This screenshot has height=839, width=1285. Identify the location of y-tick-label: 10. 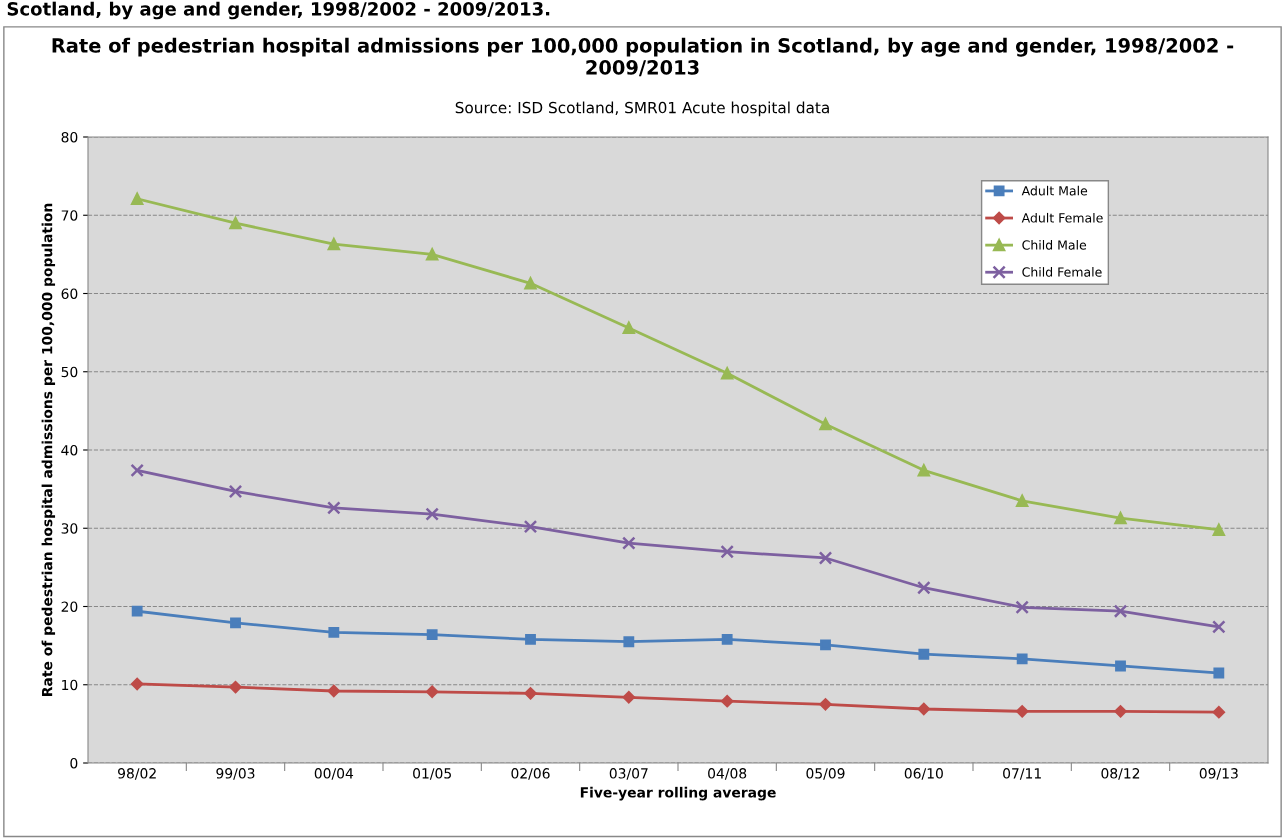
(70, 685).